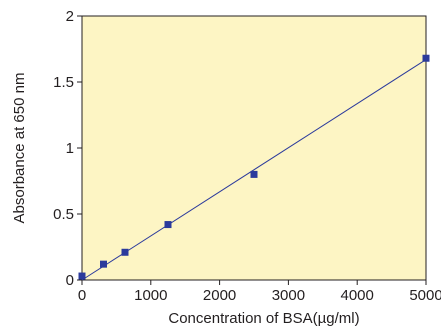 This screenshot has width=441, height=329. What do you see at coordinates (150, 295) in the screenshot?
I see `x-tick-label: 1000` at bounding box center [150, 295].